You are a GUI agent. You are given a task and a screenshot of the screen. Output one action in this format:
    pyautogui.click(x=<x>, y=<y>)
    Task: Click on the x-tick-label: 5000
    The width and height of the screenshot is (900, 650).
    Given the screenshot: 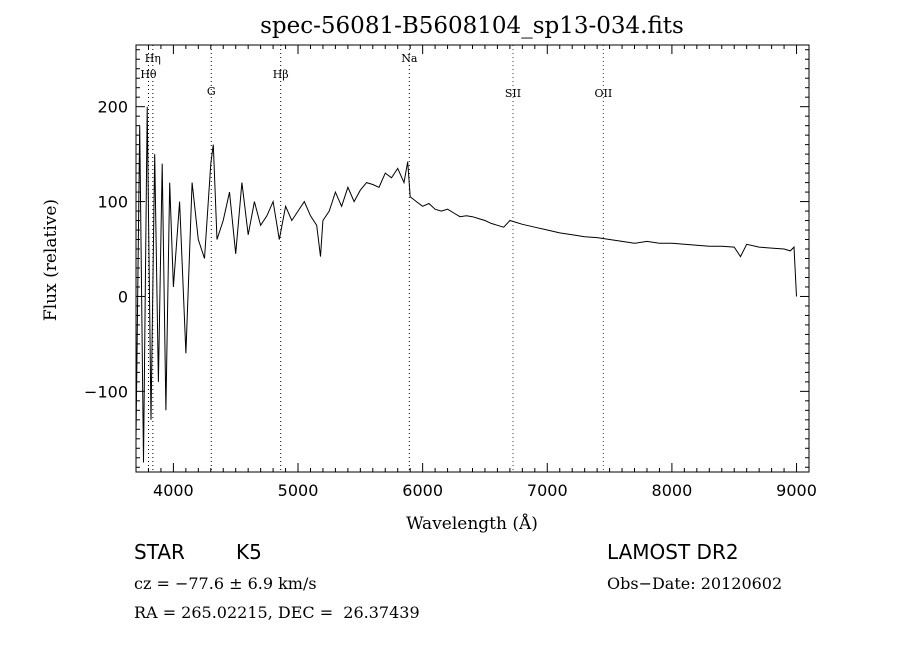 What is the action you would take?
    pyautogui.click(x=298, y=490)
    